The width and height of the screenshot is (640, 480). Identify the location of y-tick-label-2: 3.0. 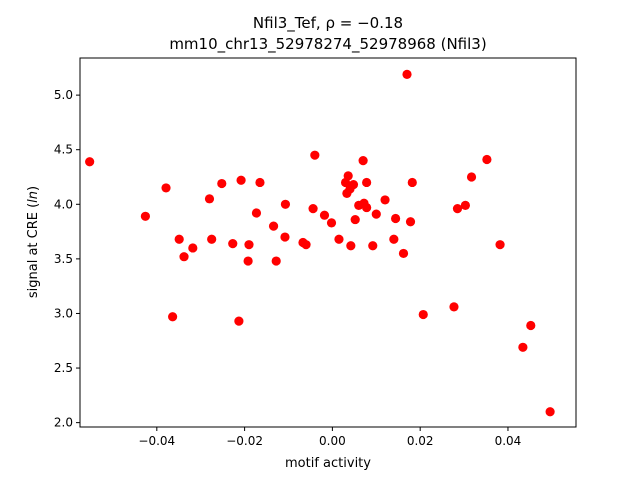
(63, 313).